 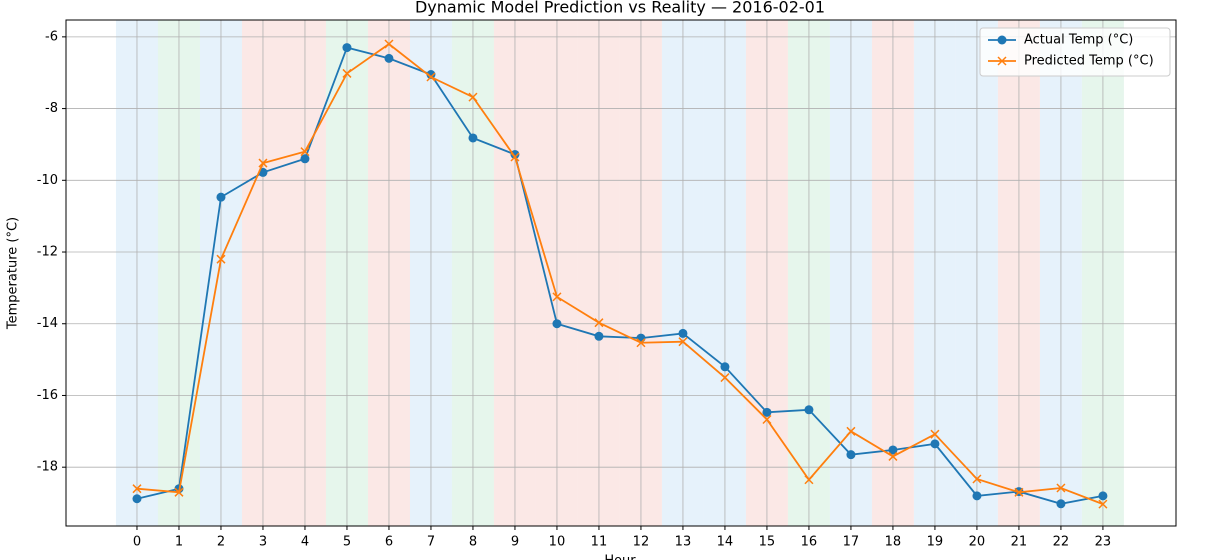 What do you see at coordinates (1075, 52) in the screenshot?
I see `legend-box` at bounding box center [1075, 52].